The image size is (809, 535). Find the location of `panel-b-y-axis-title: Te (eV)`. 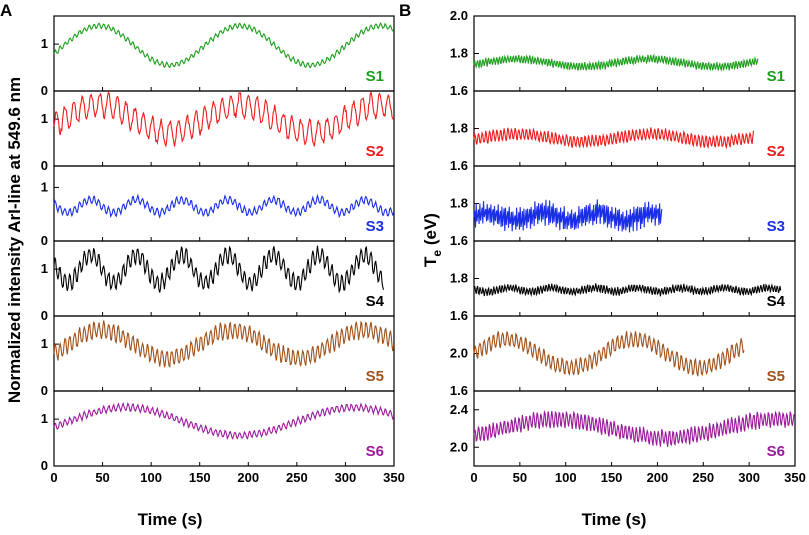

panel-b-y-axis-title: Te (eV) is located at coordinates (432, 240).